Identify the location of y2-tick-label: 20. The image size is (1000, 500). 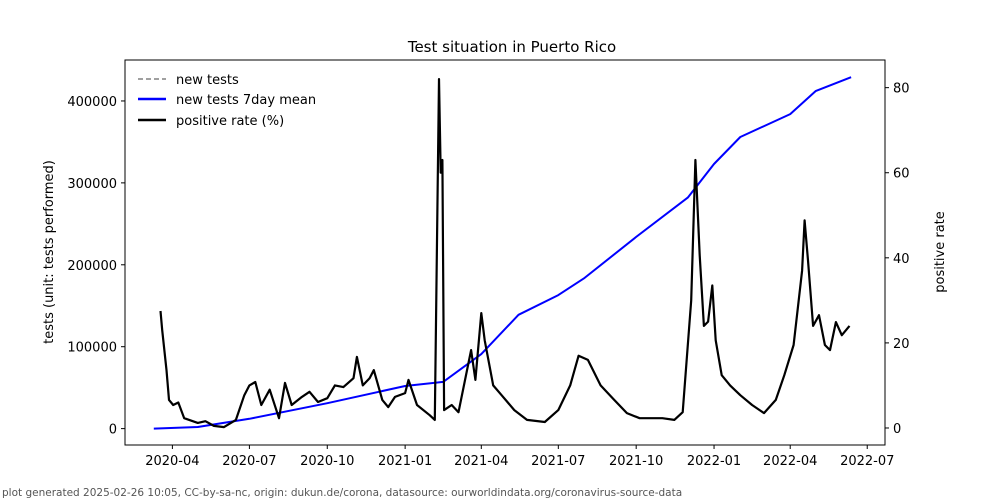
(901, 344).